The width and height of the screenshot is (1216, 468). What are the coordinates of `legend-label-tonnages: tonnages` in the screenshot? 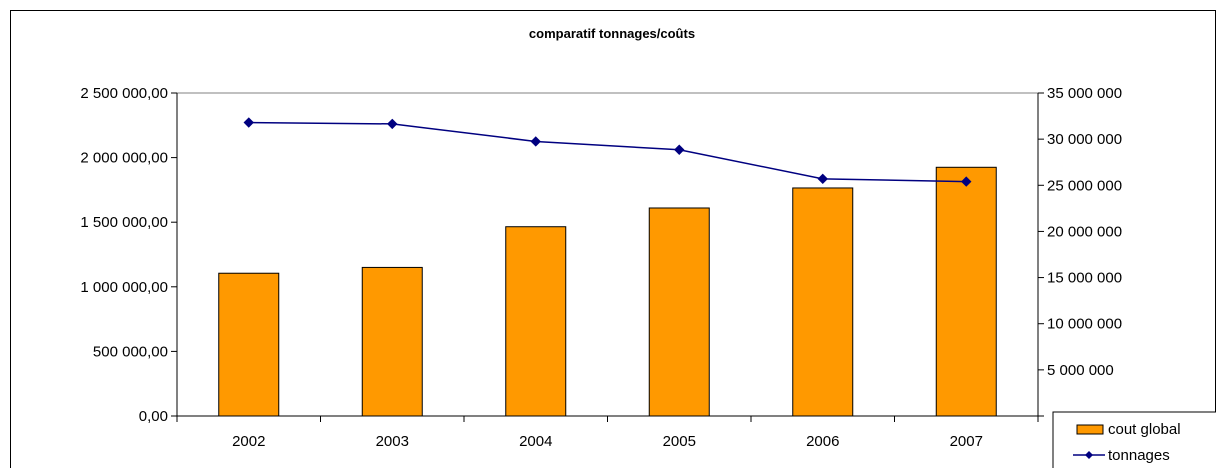 It's located at (1139, 455).